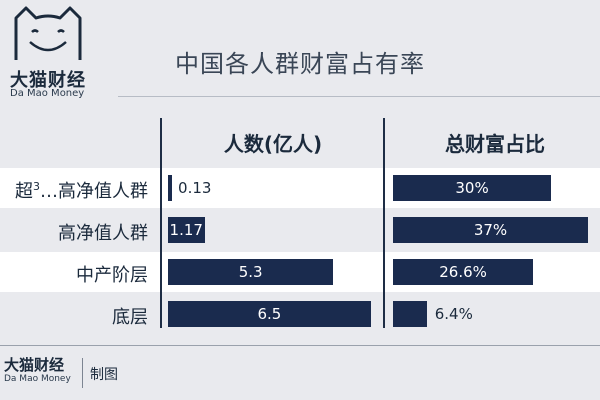 This screenshot has height=400, width=600. I want to click on column-header-population: 人数(亿人), so click(273, 144).